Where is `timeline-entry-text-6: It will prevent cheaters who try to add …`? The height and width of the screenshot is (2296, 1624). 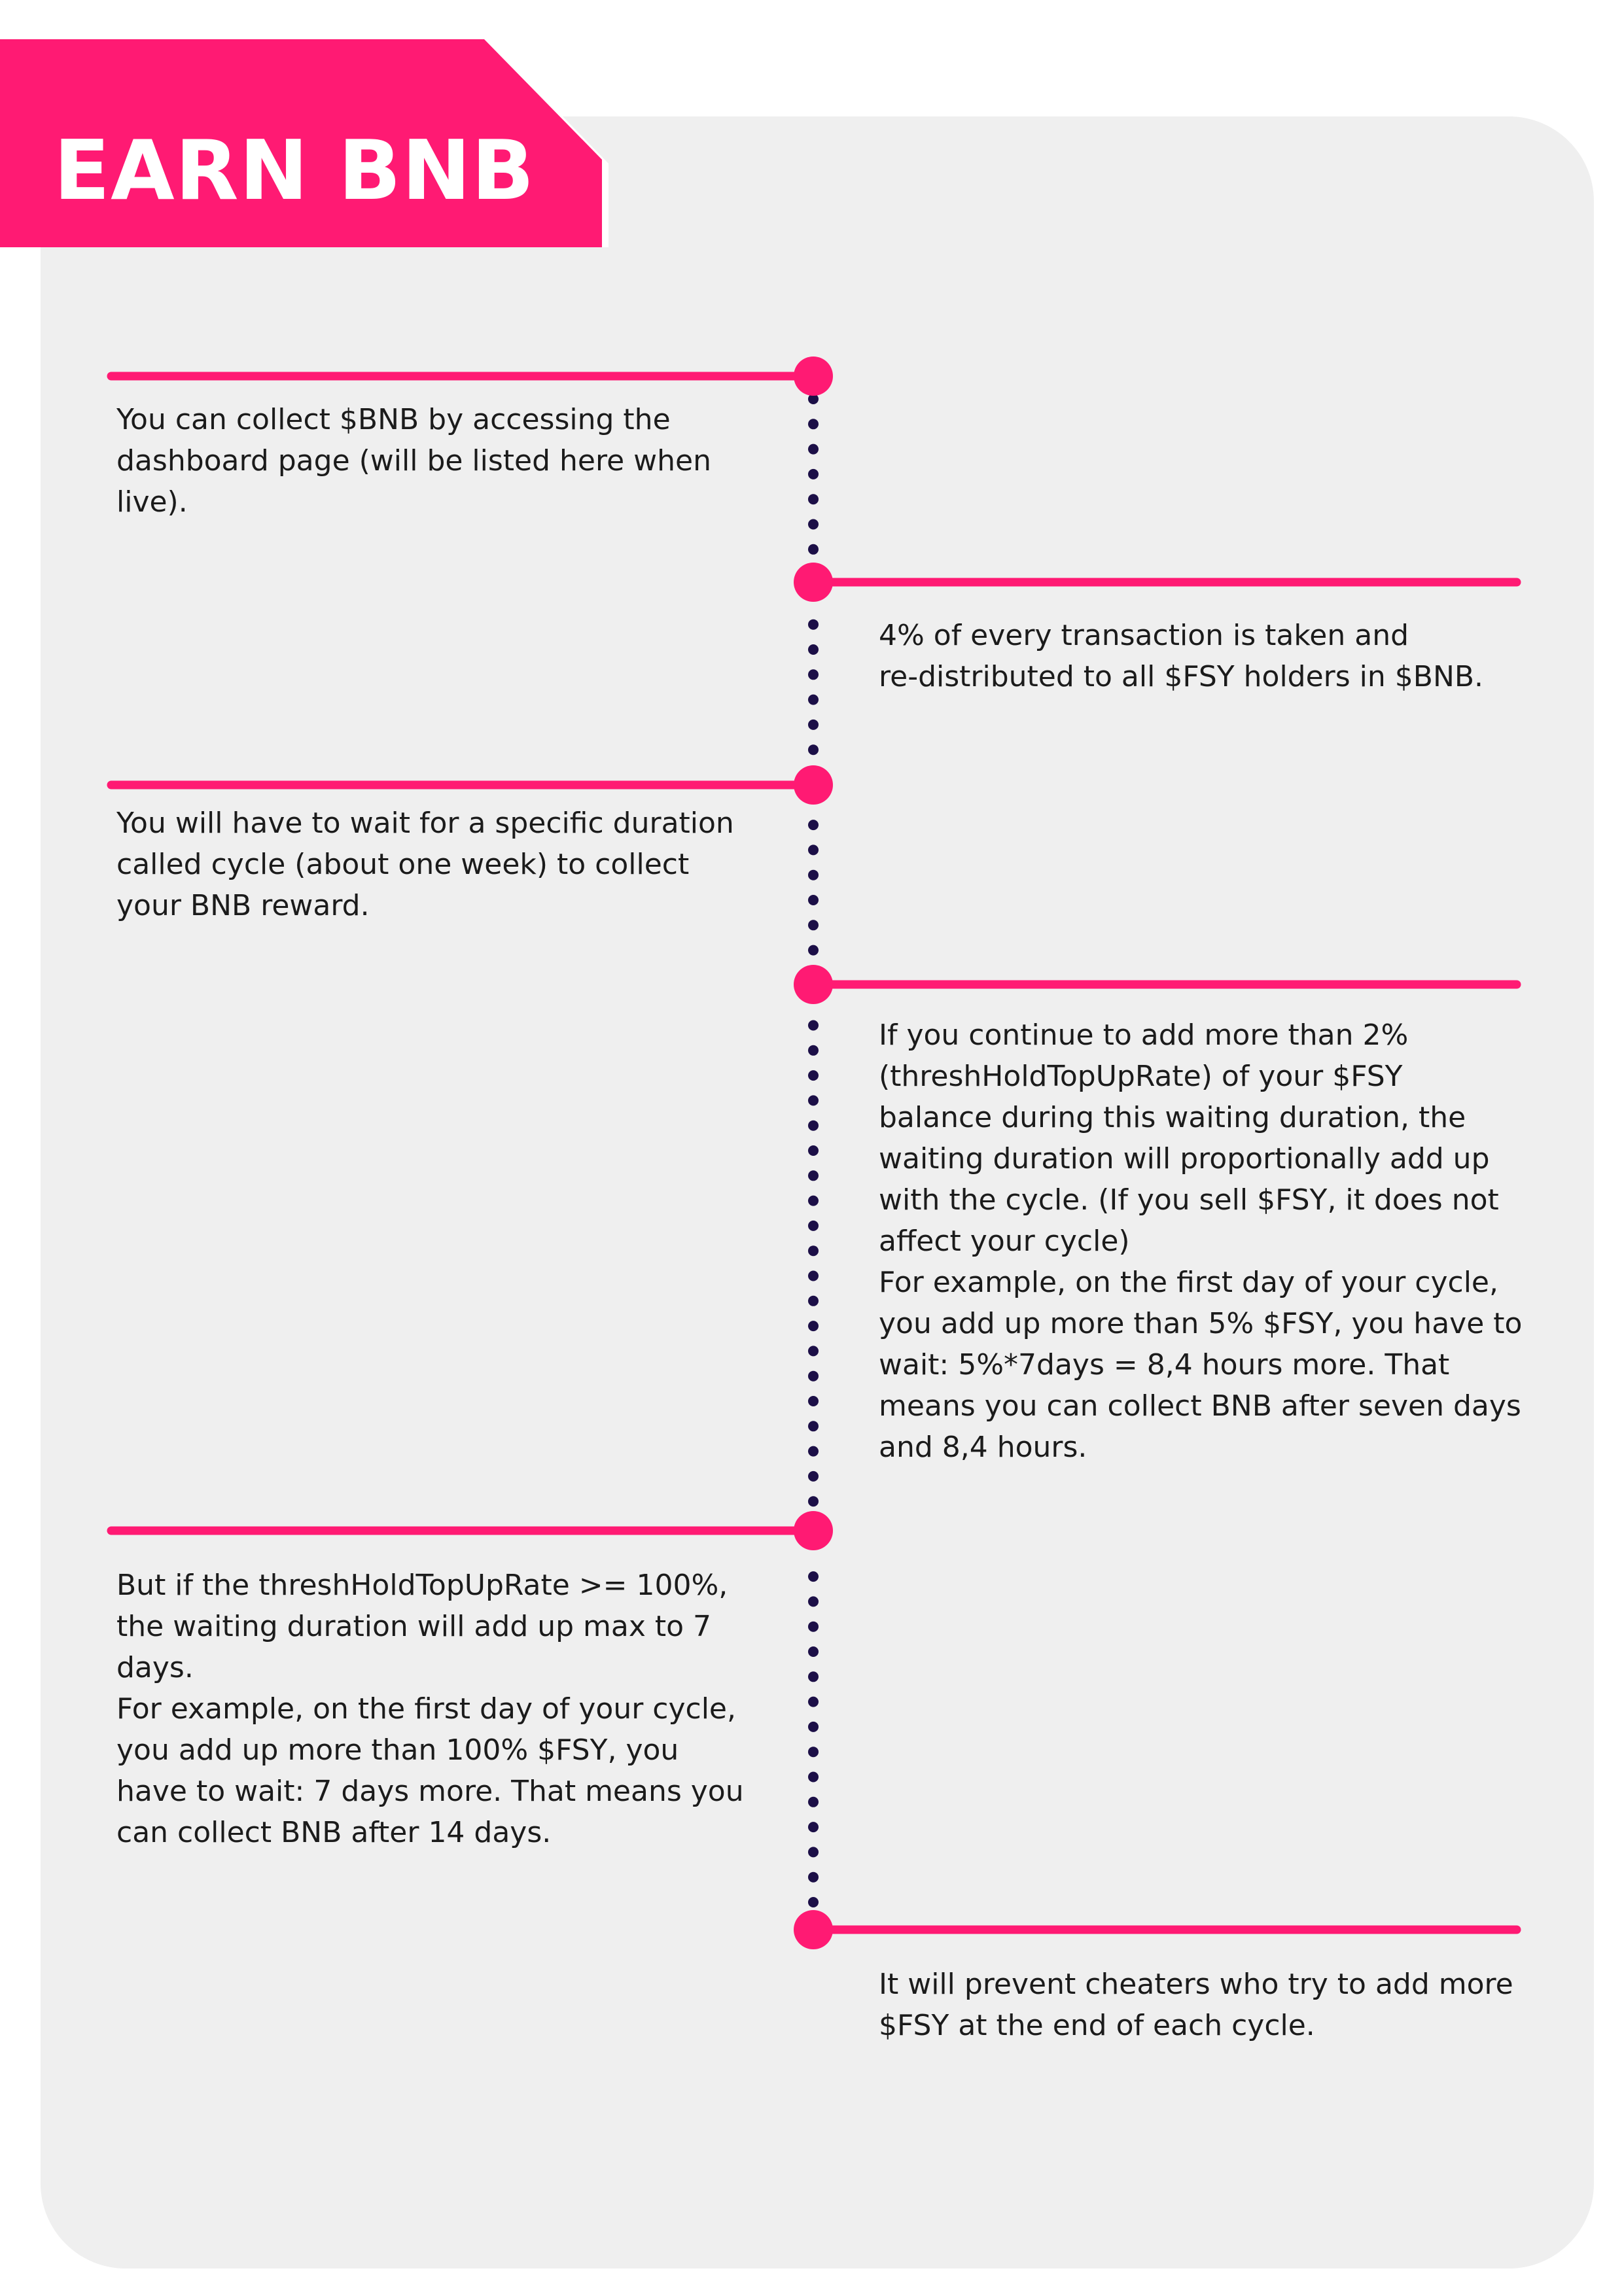 timeline-entry-text-6: It will prevent cheaters who try to add … is located at coordinates (1196, 2005).